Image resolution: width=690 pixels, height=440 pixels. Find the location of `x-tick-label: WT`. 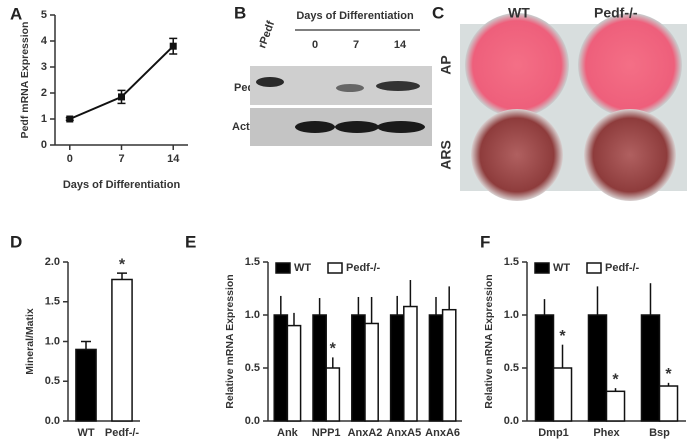

x-tick-label: WT is located at coordinates (85, 433).